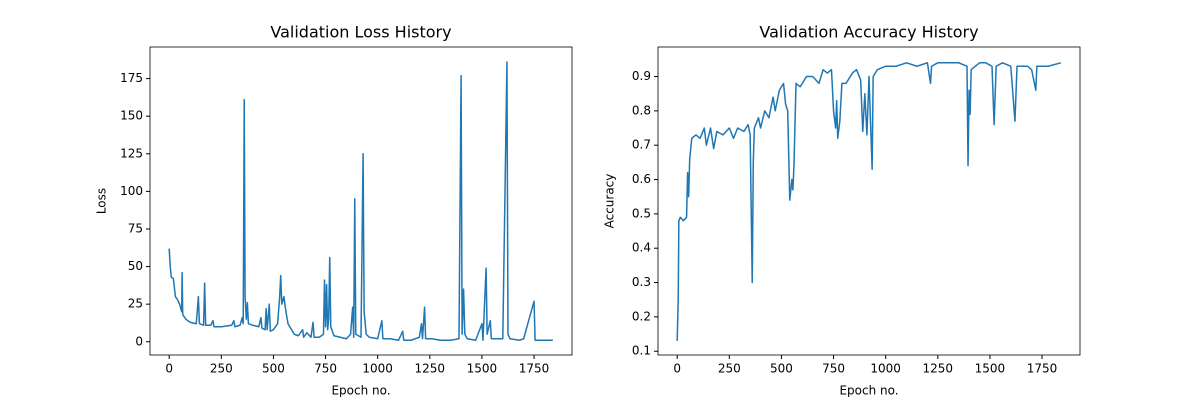 The width and height of the screenshot is (1200, 400). What do you see at coordinates (131, 153) in the screenshot?
I see `y-tick-label: 125` at bounding box center [131, 153].